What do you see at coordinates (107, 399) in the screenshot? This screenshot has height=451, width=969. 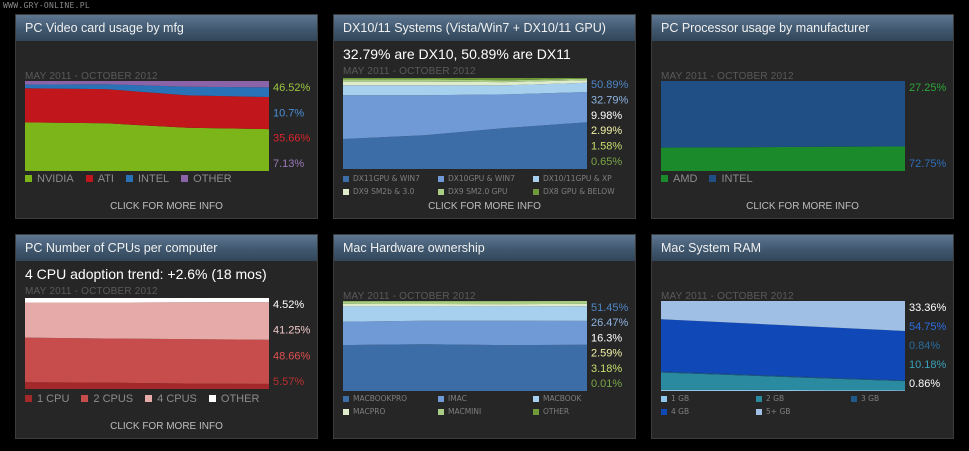 I see `legend-item-2-cpus: 2 CPUS` at bounding box center [107, 399].